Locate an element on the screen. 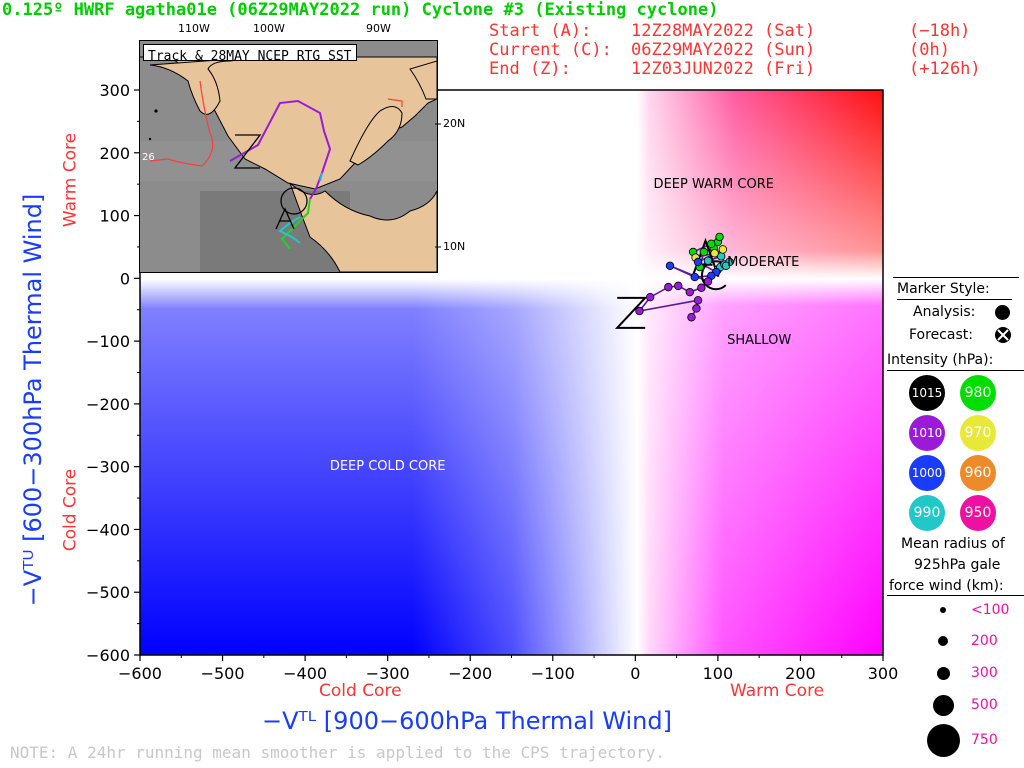 The width and height of the screenshot is (1024, 768). track-end-marker-z is located at coordinates (631, 312).